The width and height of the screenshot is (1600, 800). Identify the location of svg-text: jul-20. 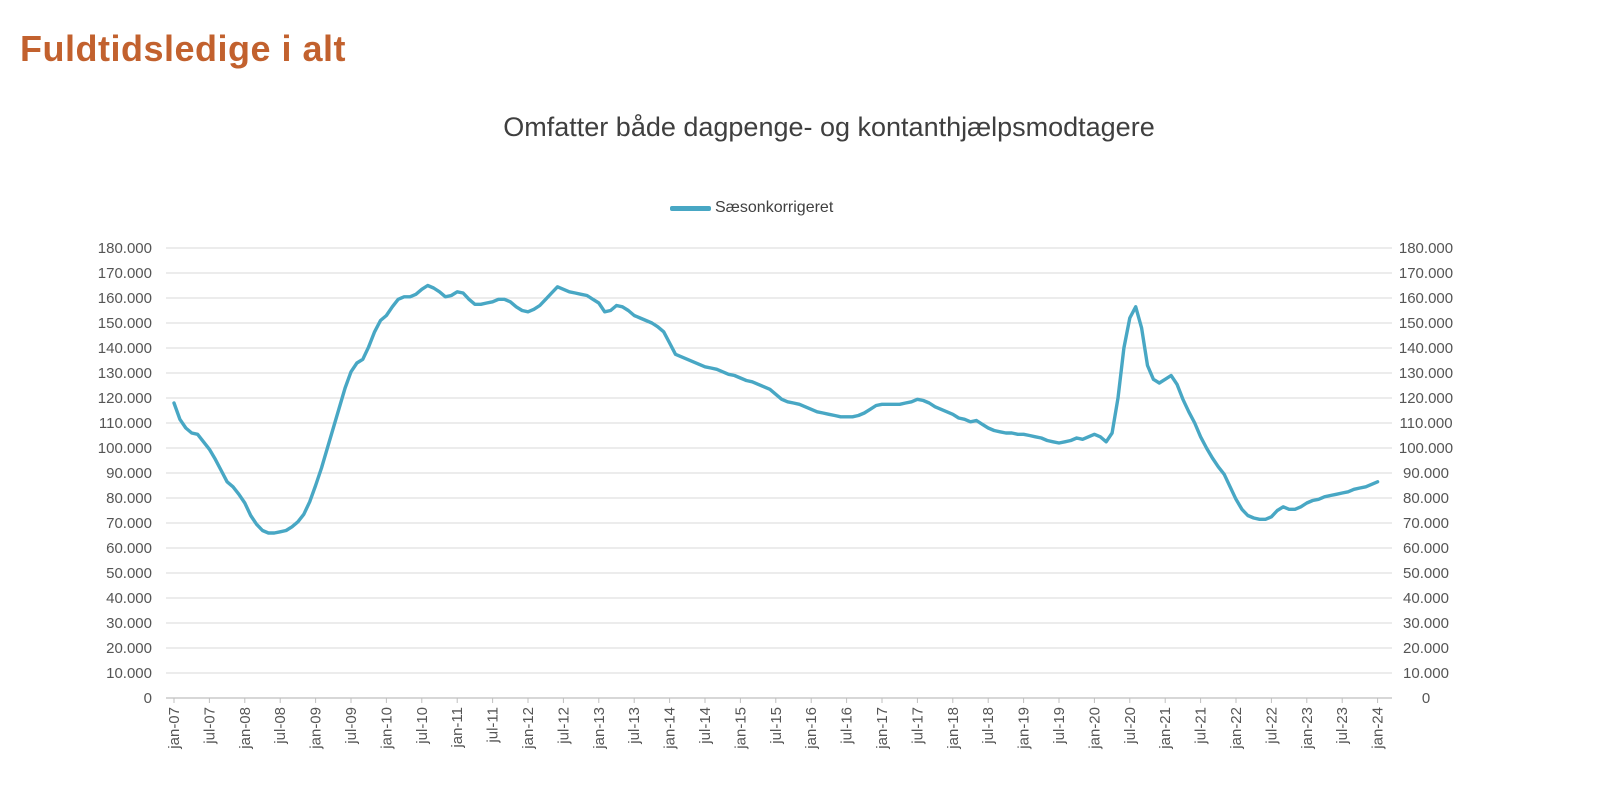
(1130, 726).